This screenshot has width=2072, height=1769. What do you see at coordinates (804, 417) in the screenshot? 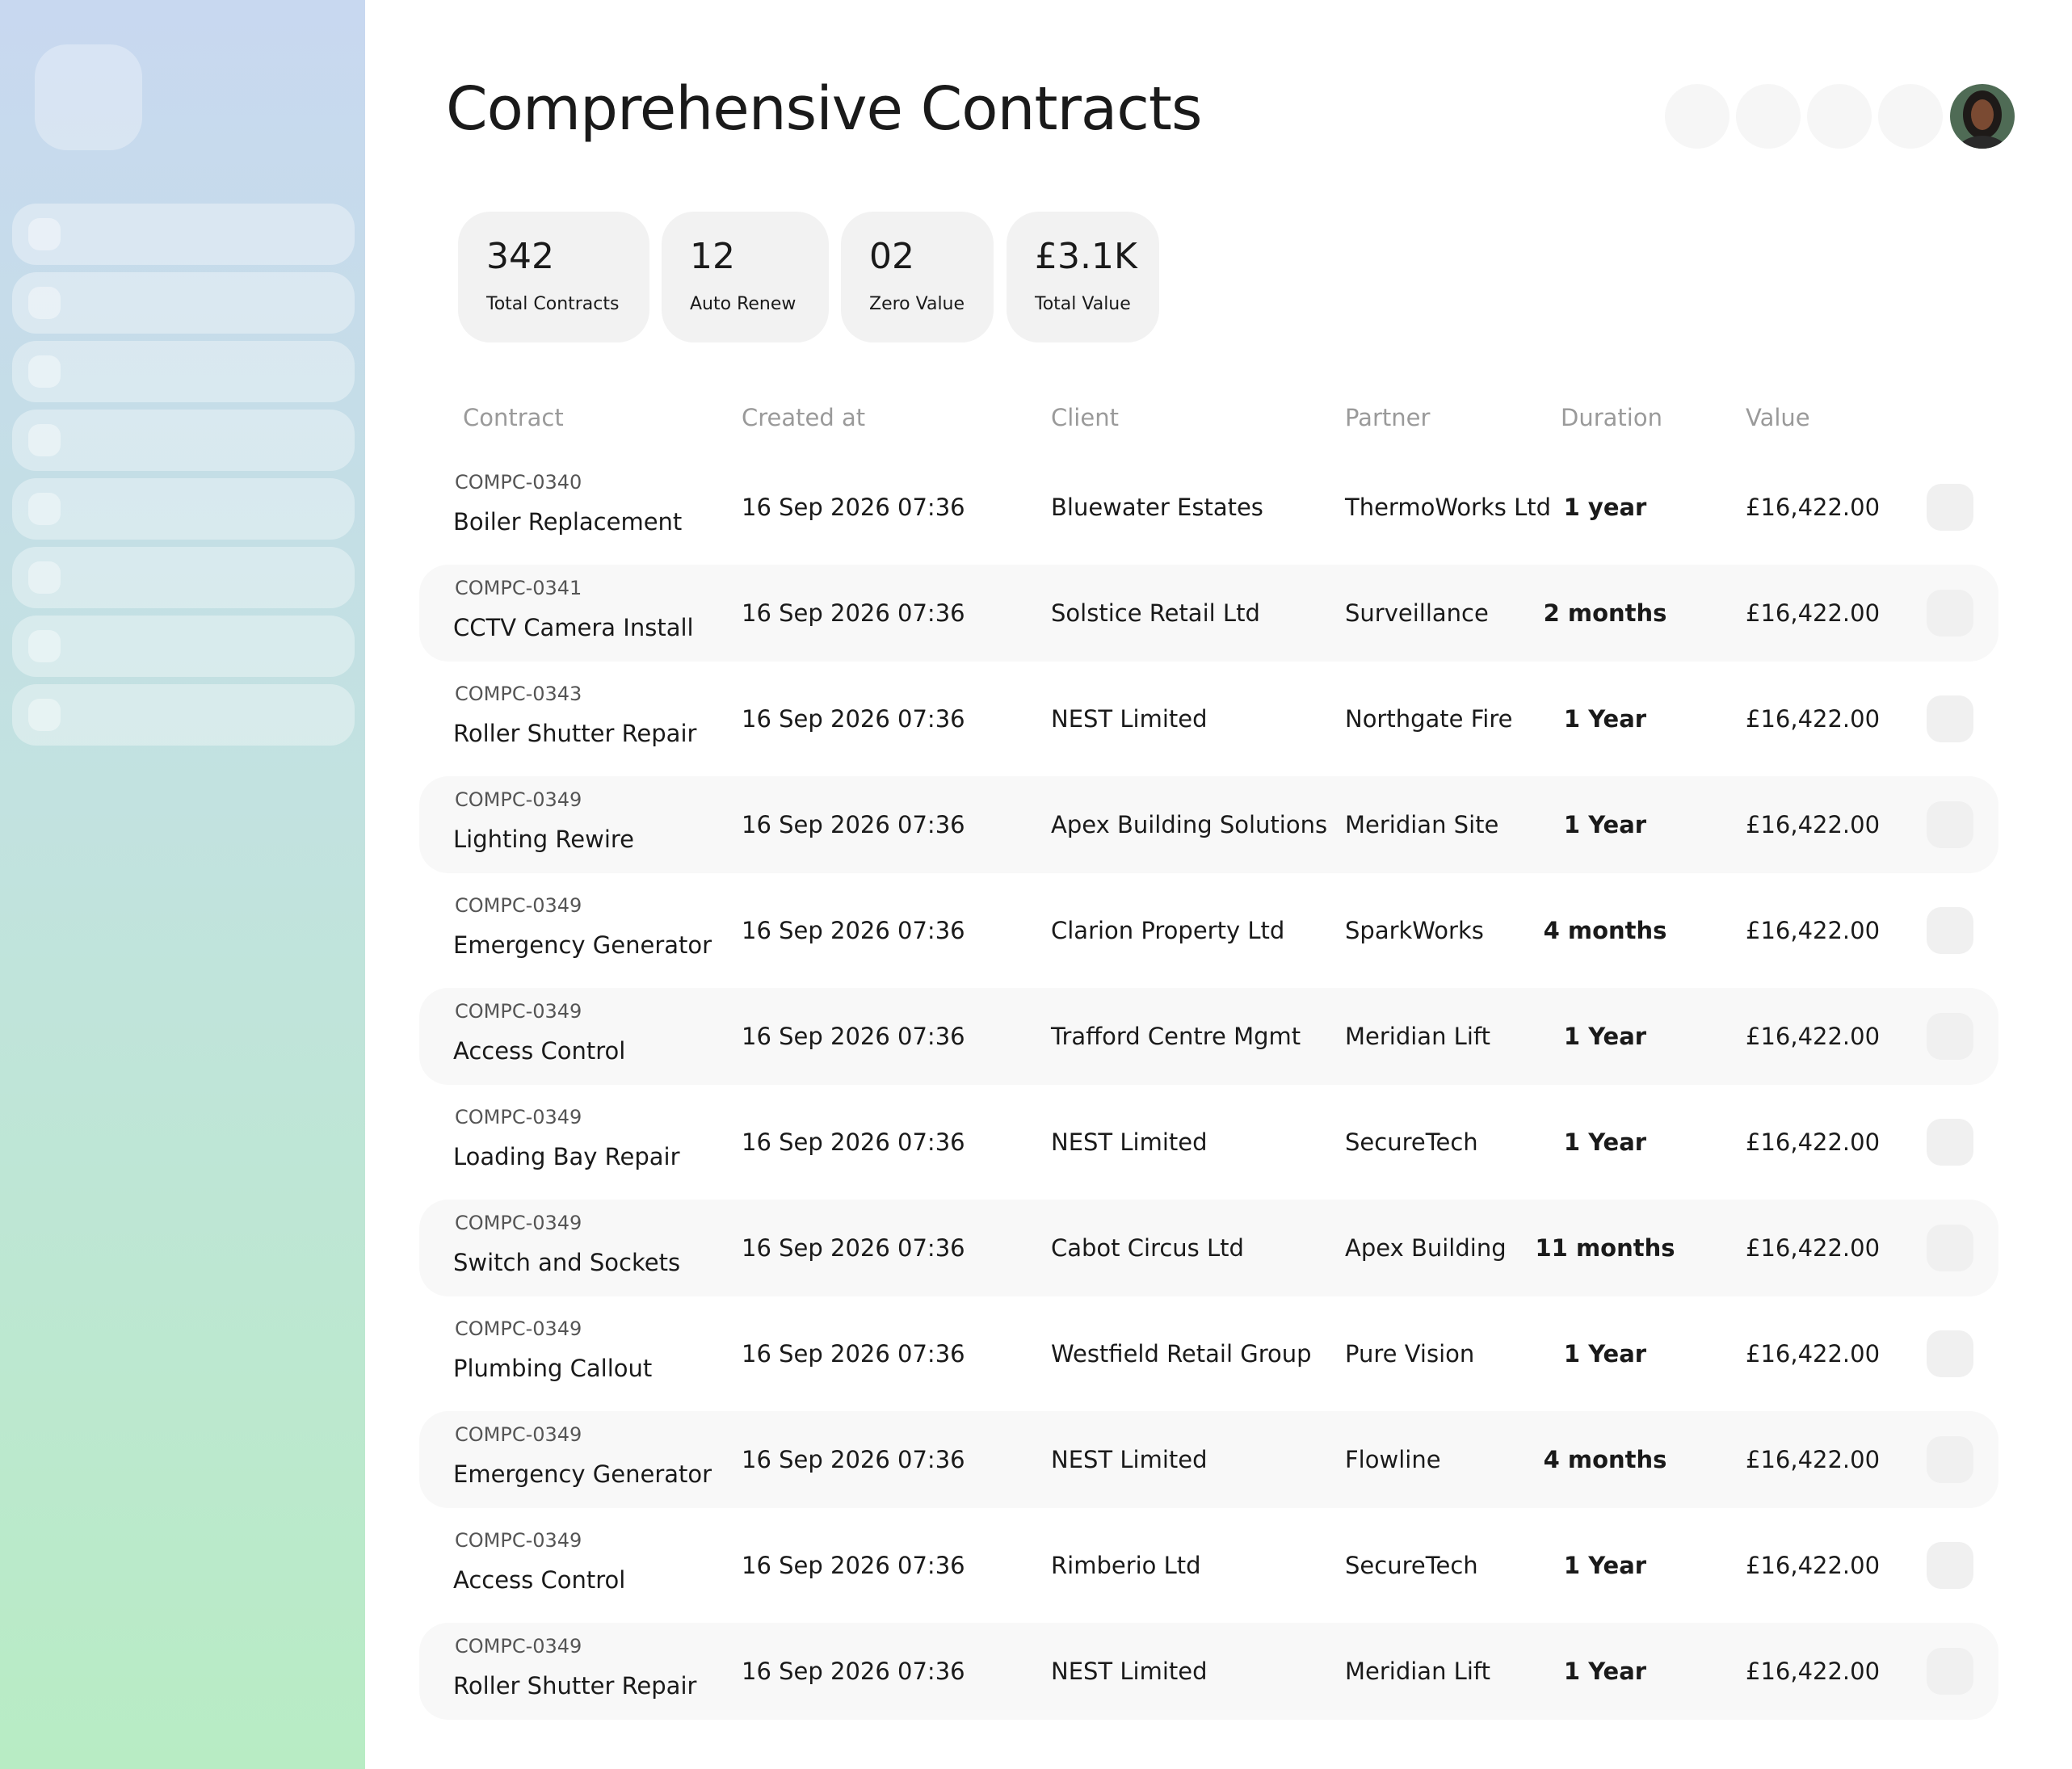
I see `column-header: Created at` at bounding box center [804, 417].